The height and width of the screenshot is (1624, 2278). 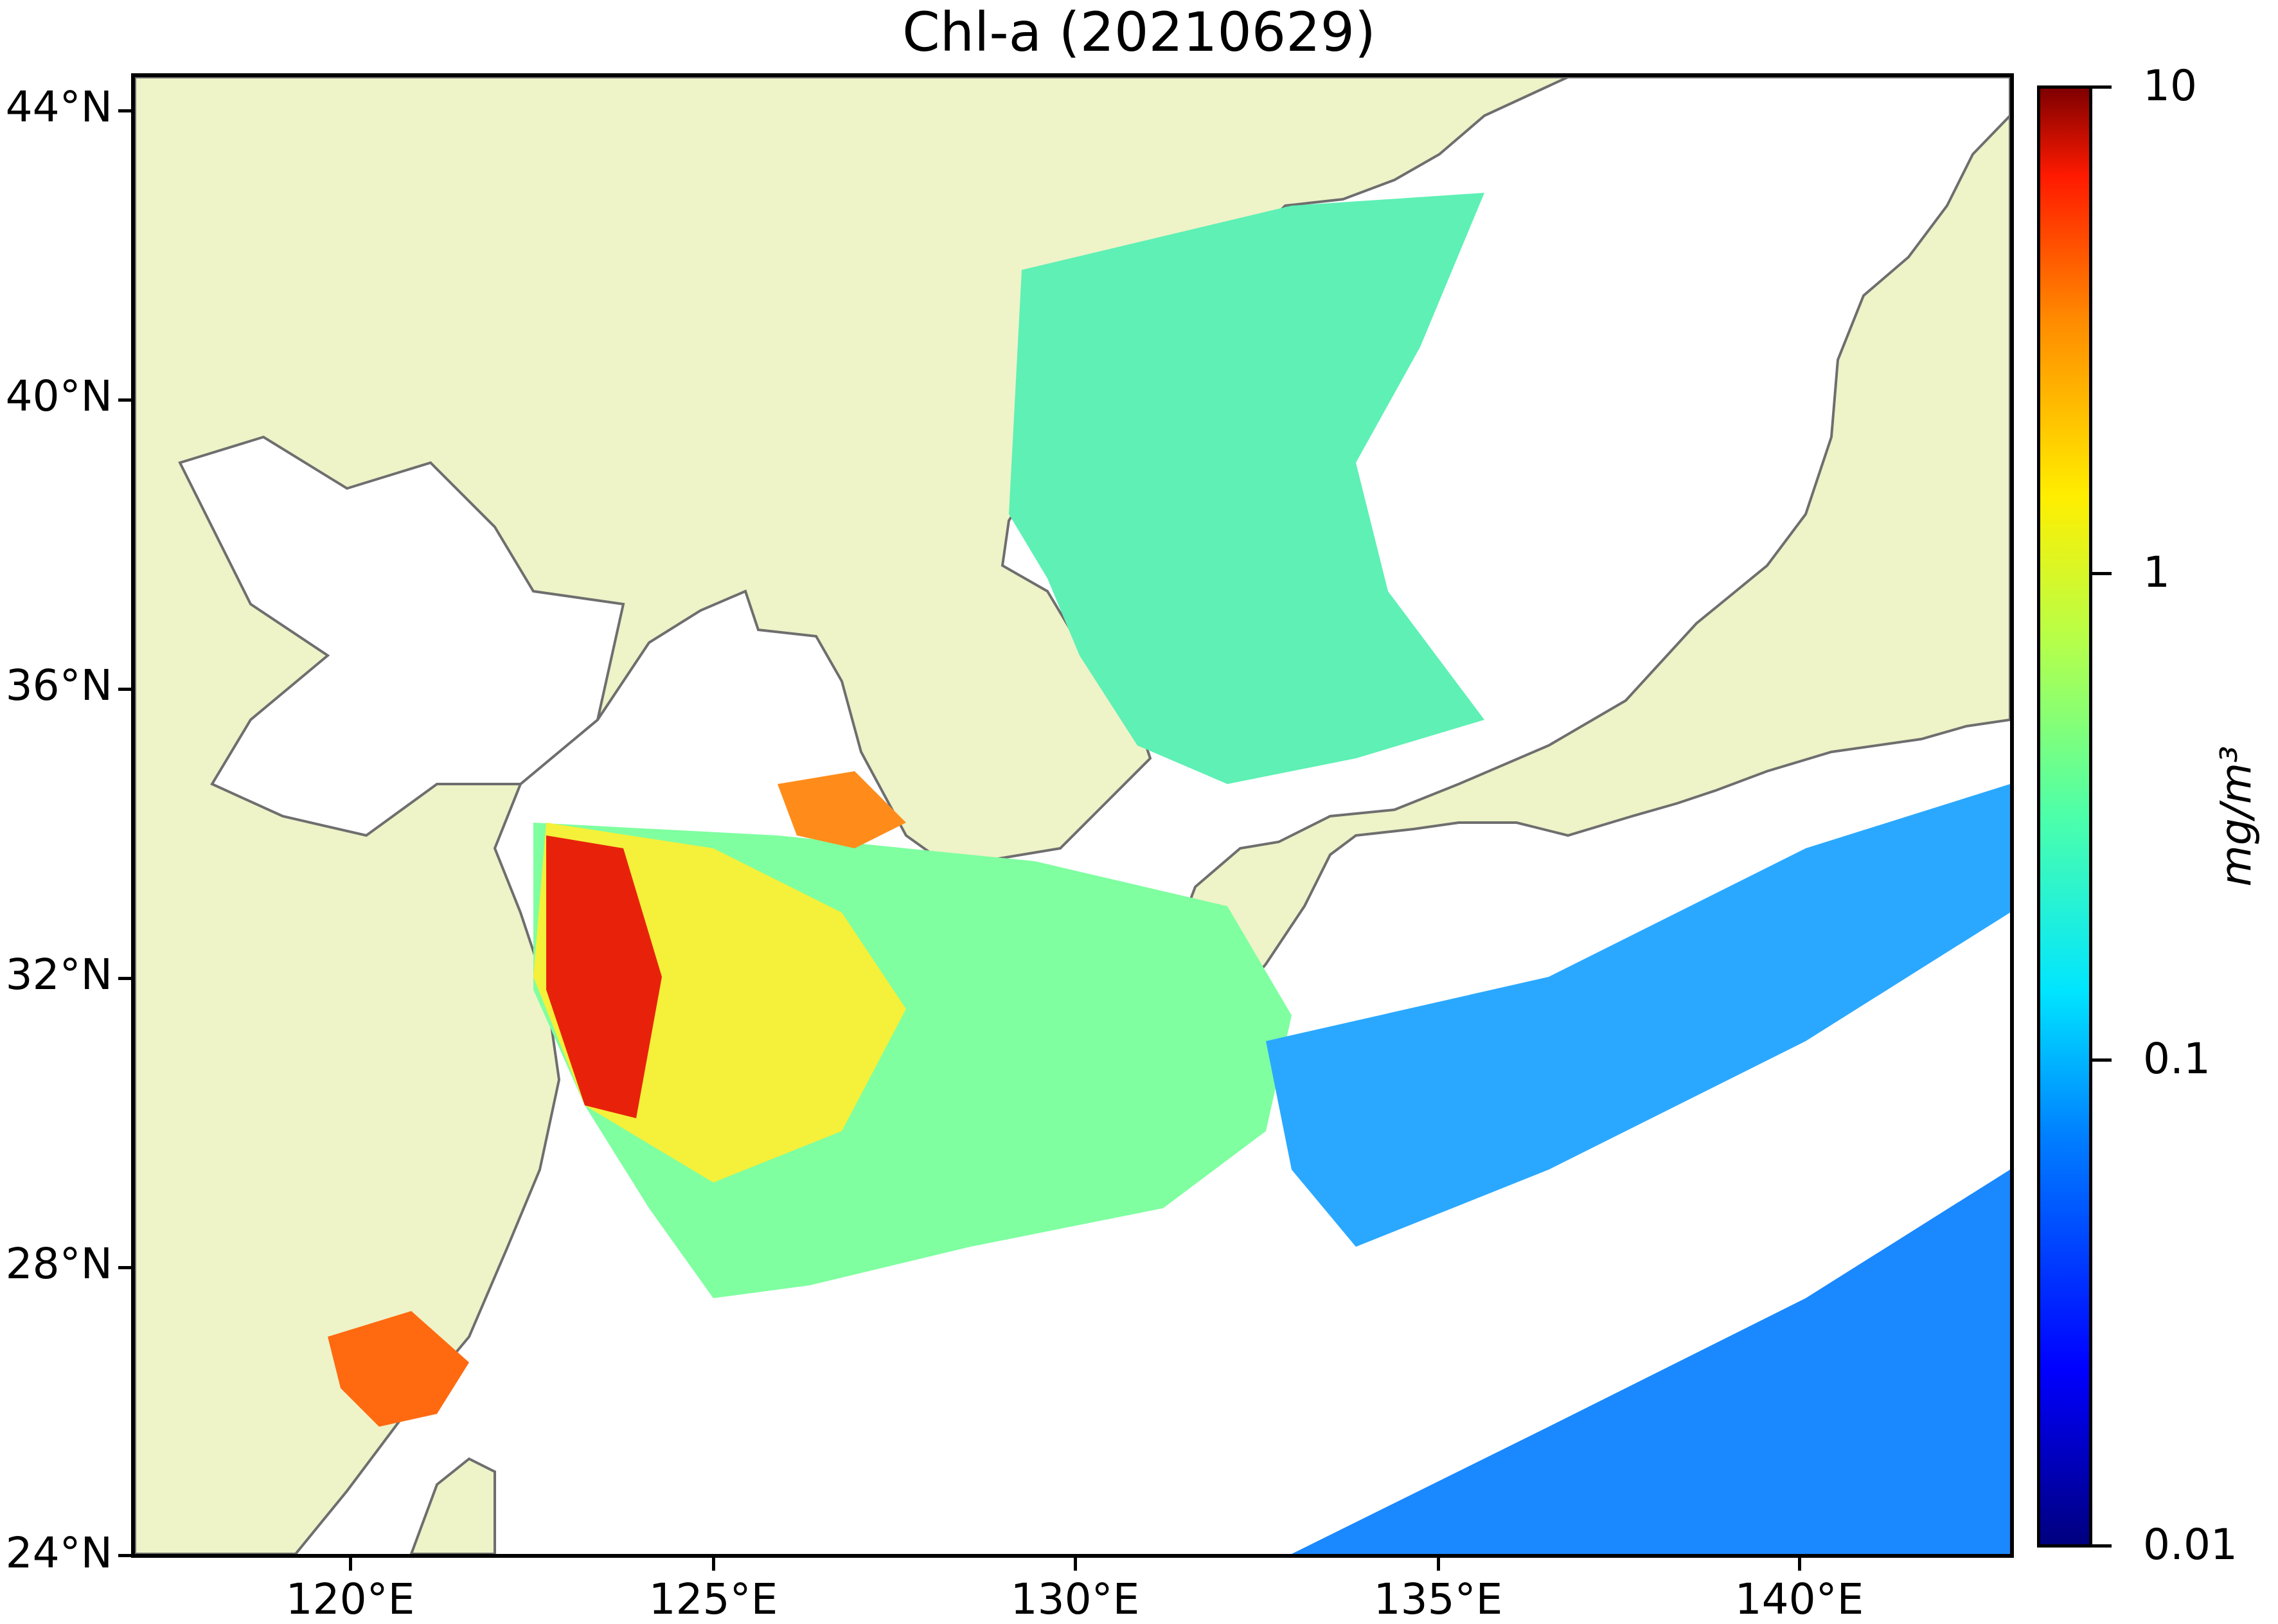 I want to click on colorbar-label-1: 1, so click(x=2156, y=572).